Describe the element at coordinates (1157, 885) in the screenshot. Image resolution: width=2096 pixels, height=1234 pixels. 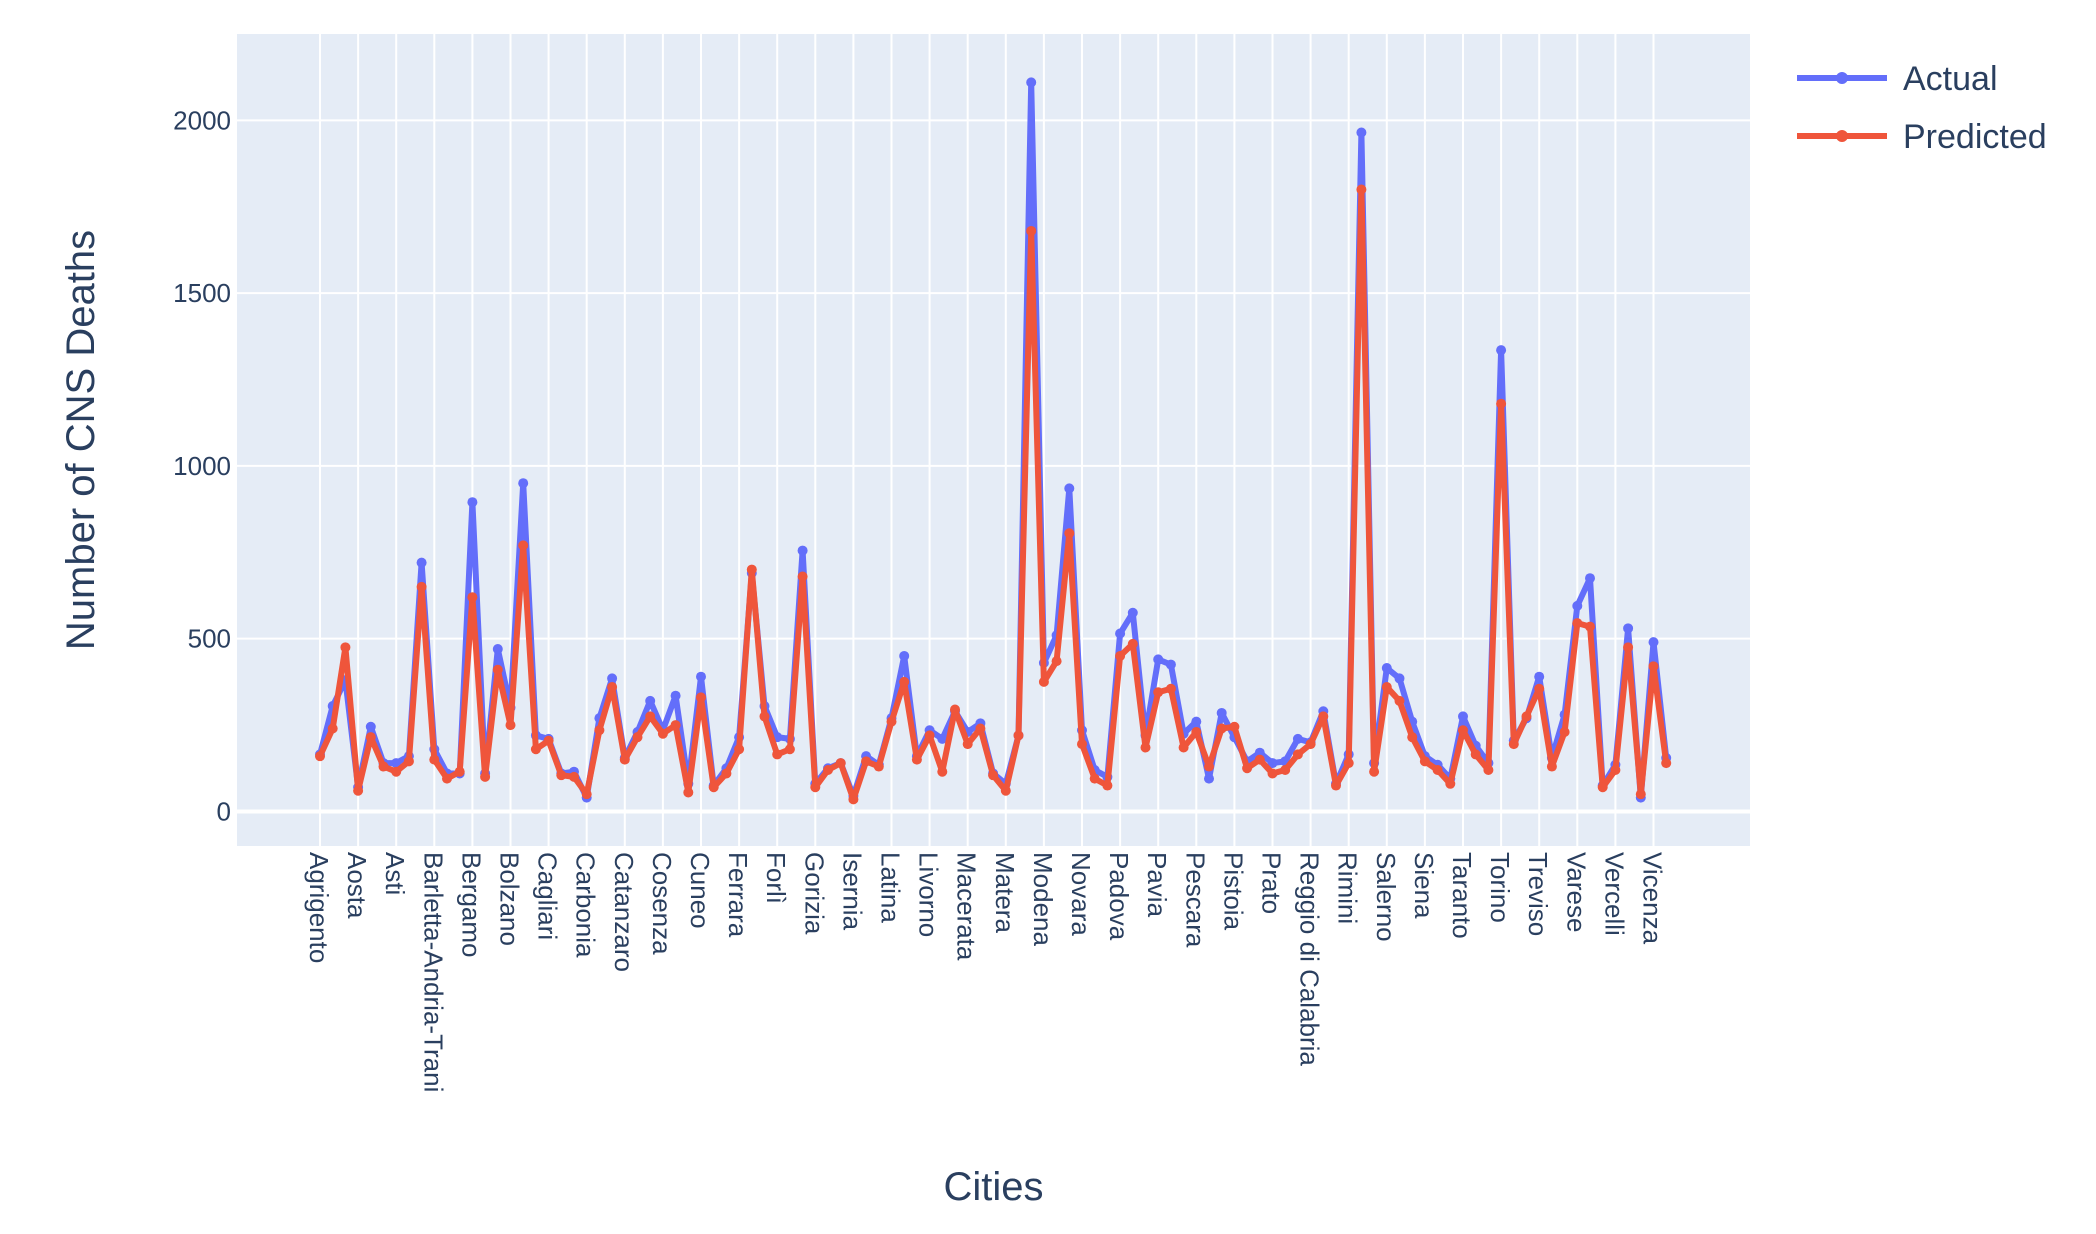
I see `x-tick-label: Pavia` at that location.